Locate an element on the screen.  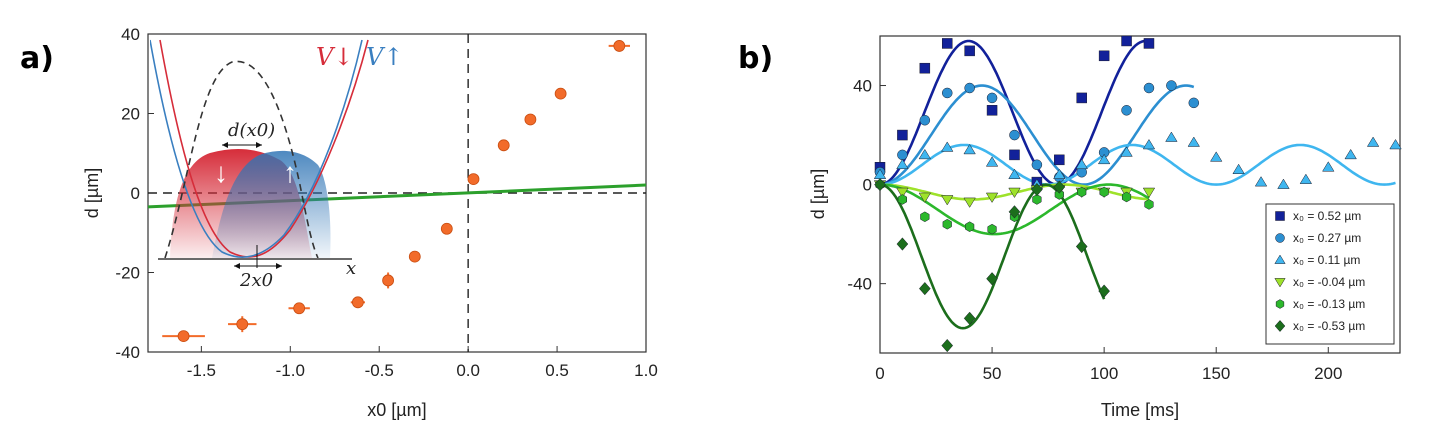
inset-arrow-down-glyph: ↓ is located at coordinates (221, 172).